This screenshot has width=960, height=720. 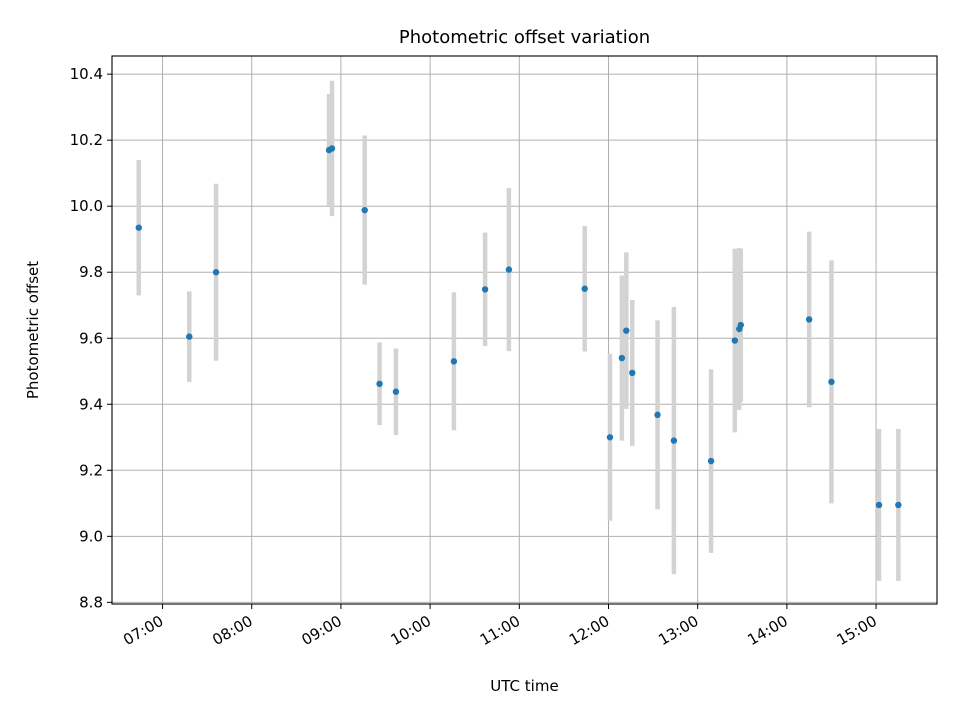 What do you see at coordinates (86, 140) in the screenshot?
I see `y-tick-label: 10.2` at bounding box center [86, 140].